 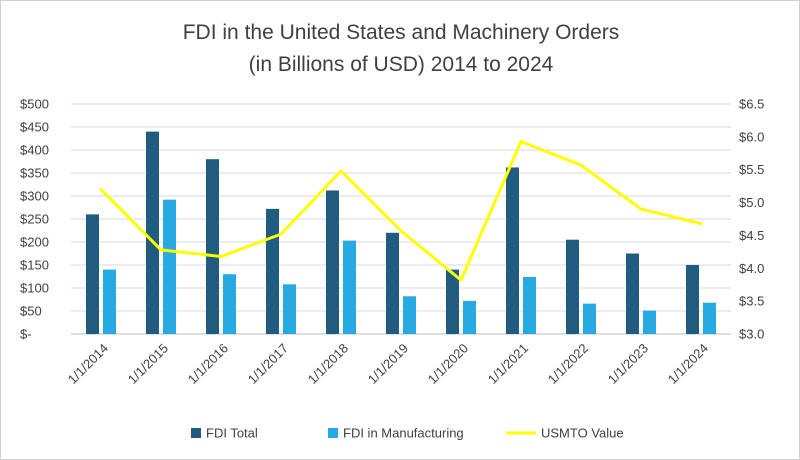 What do you see at coordinates (628, 364) in the screenshot?
I see `x-tick-label: 1/1/2023` at bounding box center [628, 364].